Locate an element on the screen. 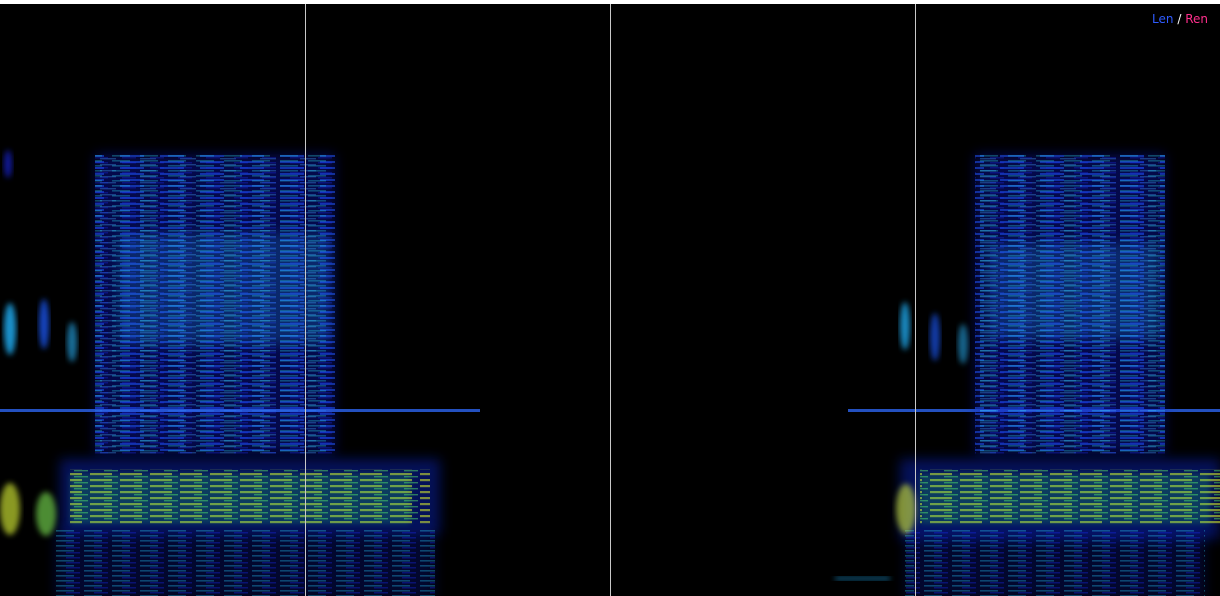 This screenshot has height=596, width=1220. legend-left-channel: Len is located at coordinates (1163, 19).